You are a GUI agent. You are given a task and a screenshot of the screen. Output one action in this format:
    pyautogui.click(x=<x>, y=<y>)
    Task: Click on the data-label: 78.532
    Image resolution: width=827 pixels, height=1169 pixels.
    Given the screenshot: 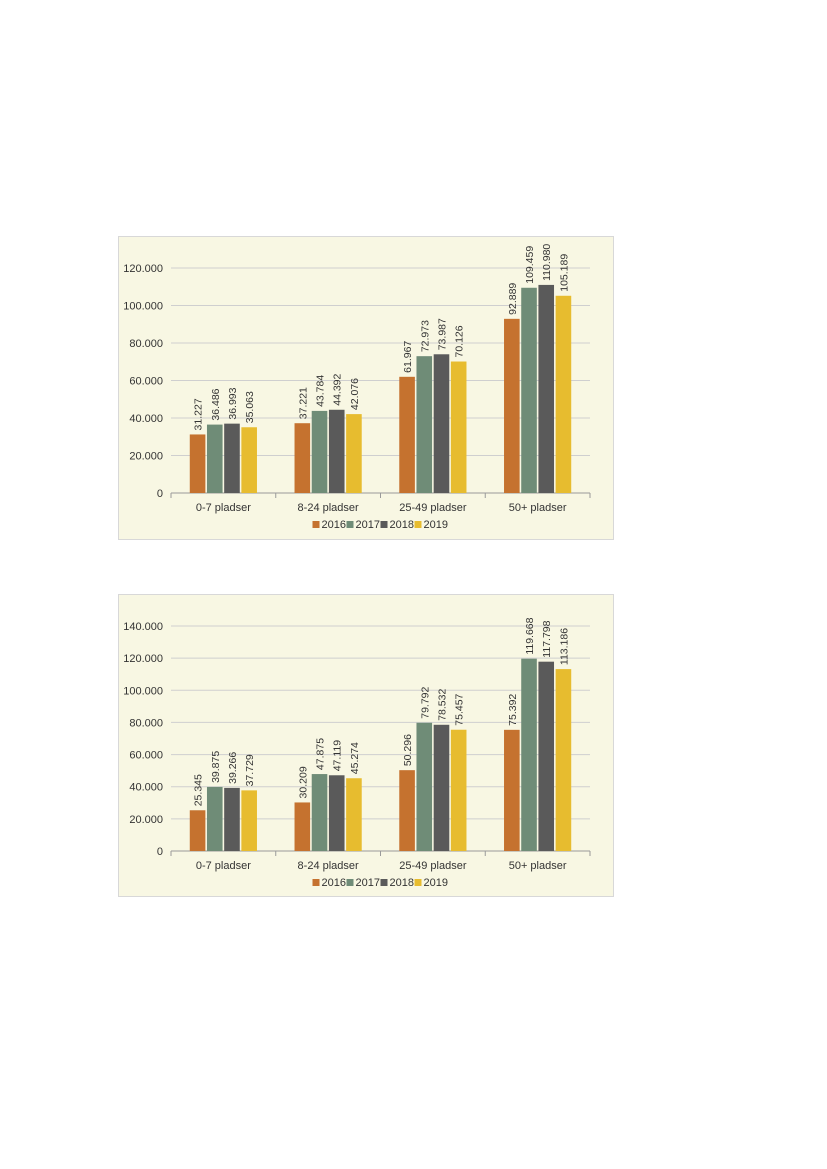 What is the action you would take?
    pyautogui.click(x=442, y=705)
    